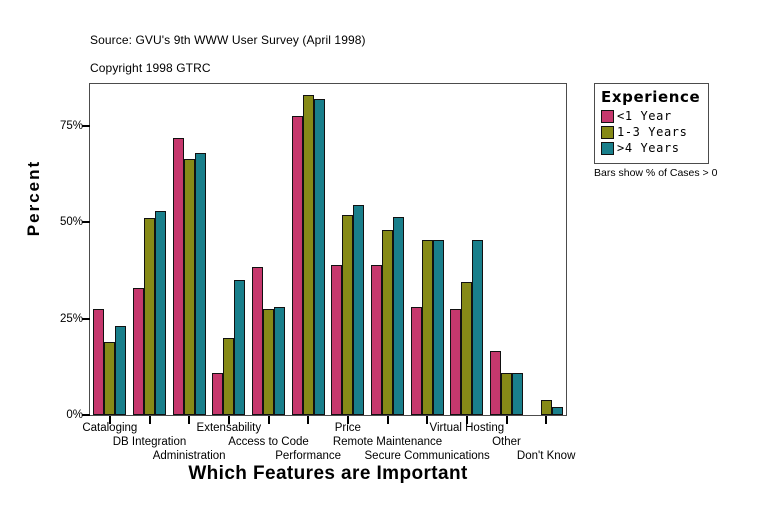 Image resolution: width=760 pixels, height=518 pixels. What do you see at coordinates (387, 442) in the screenshot?
I see `x-tick-label: Remote Maintenance` at bounding box center [387, 442].